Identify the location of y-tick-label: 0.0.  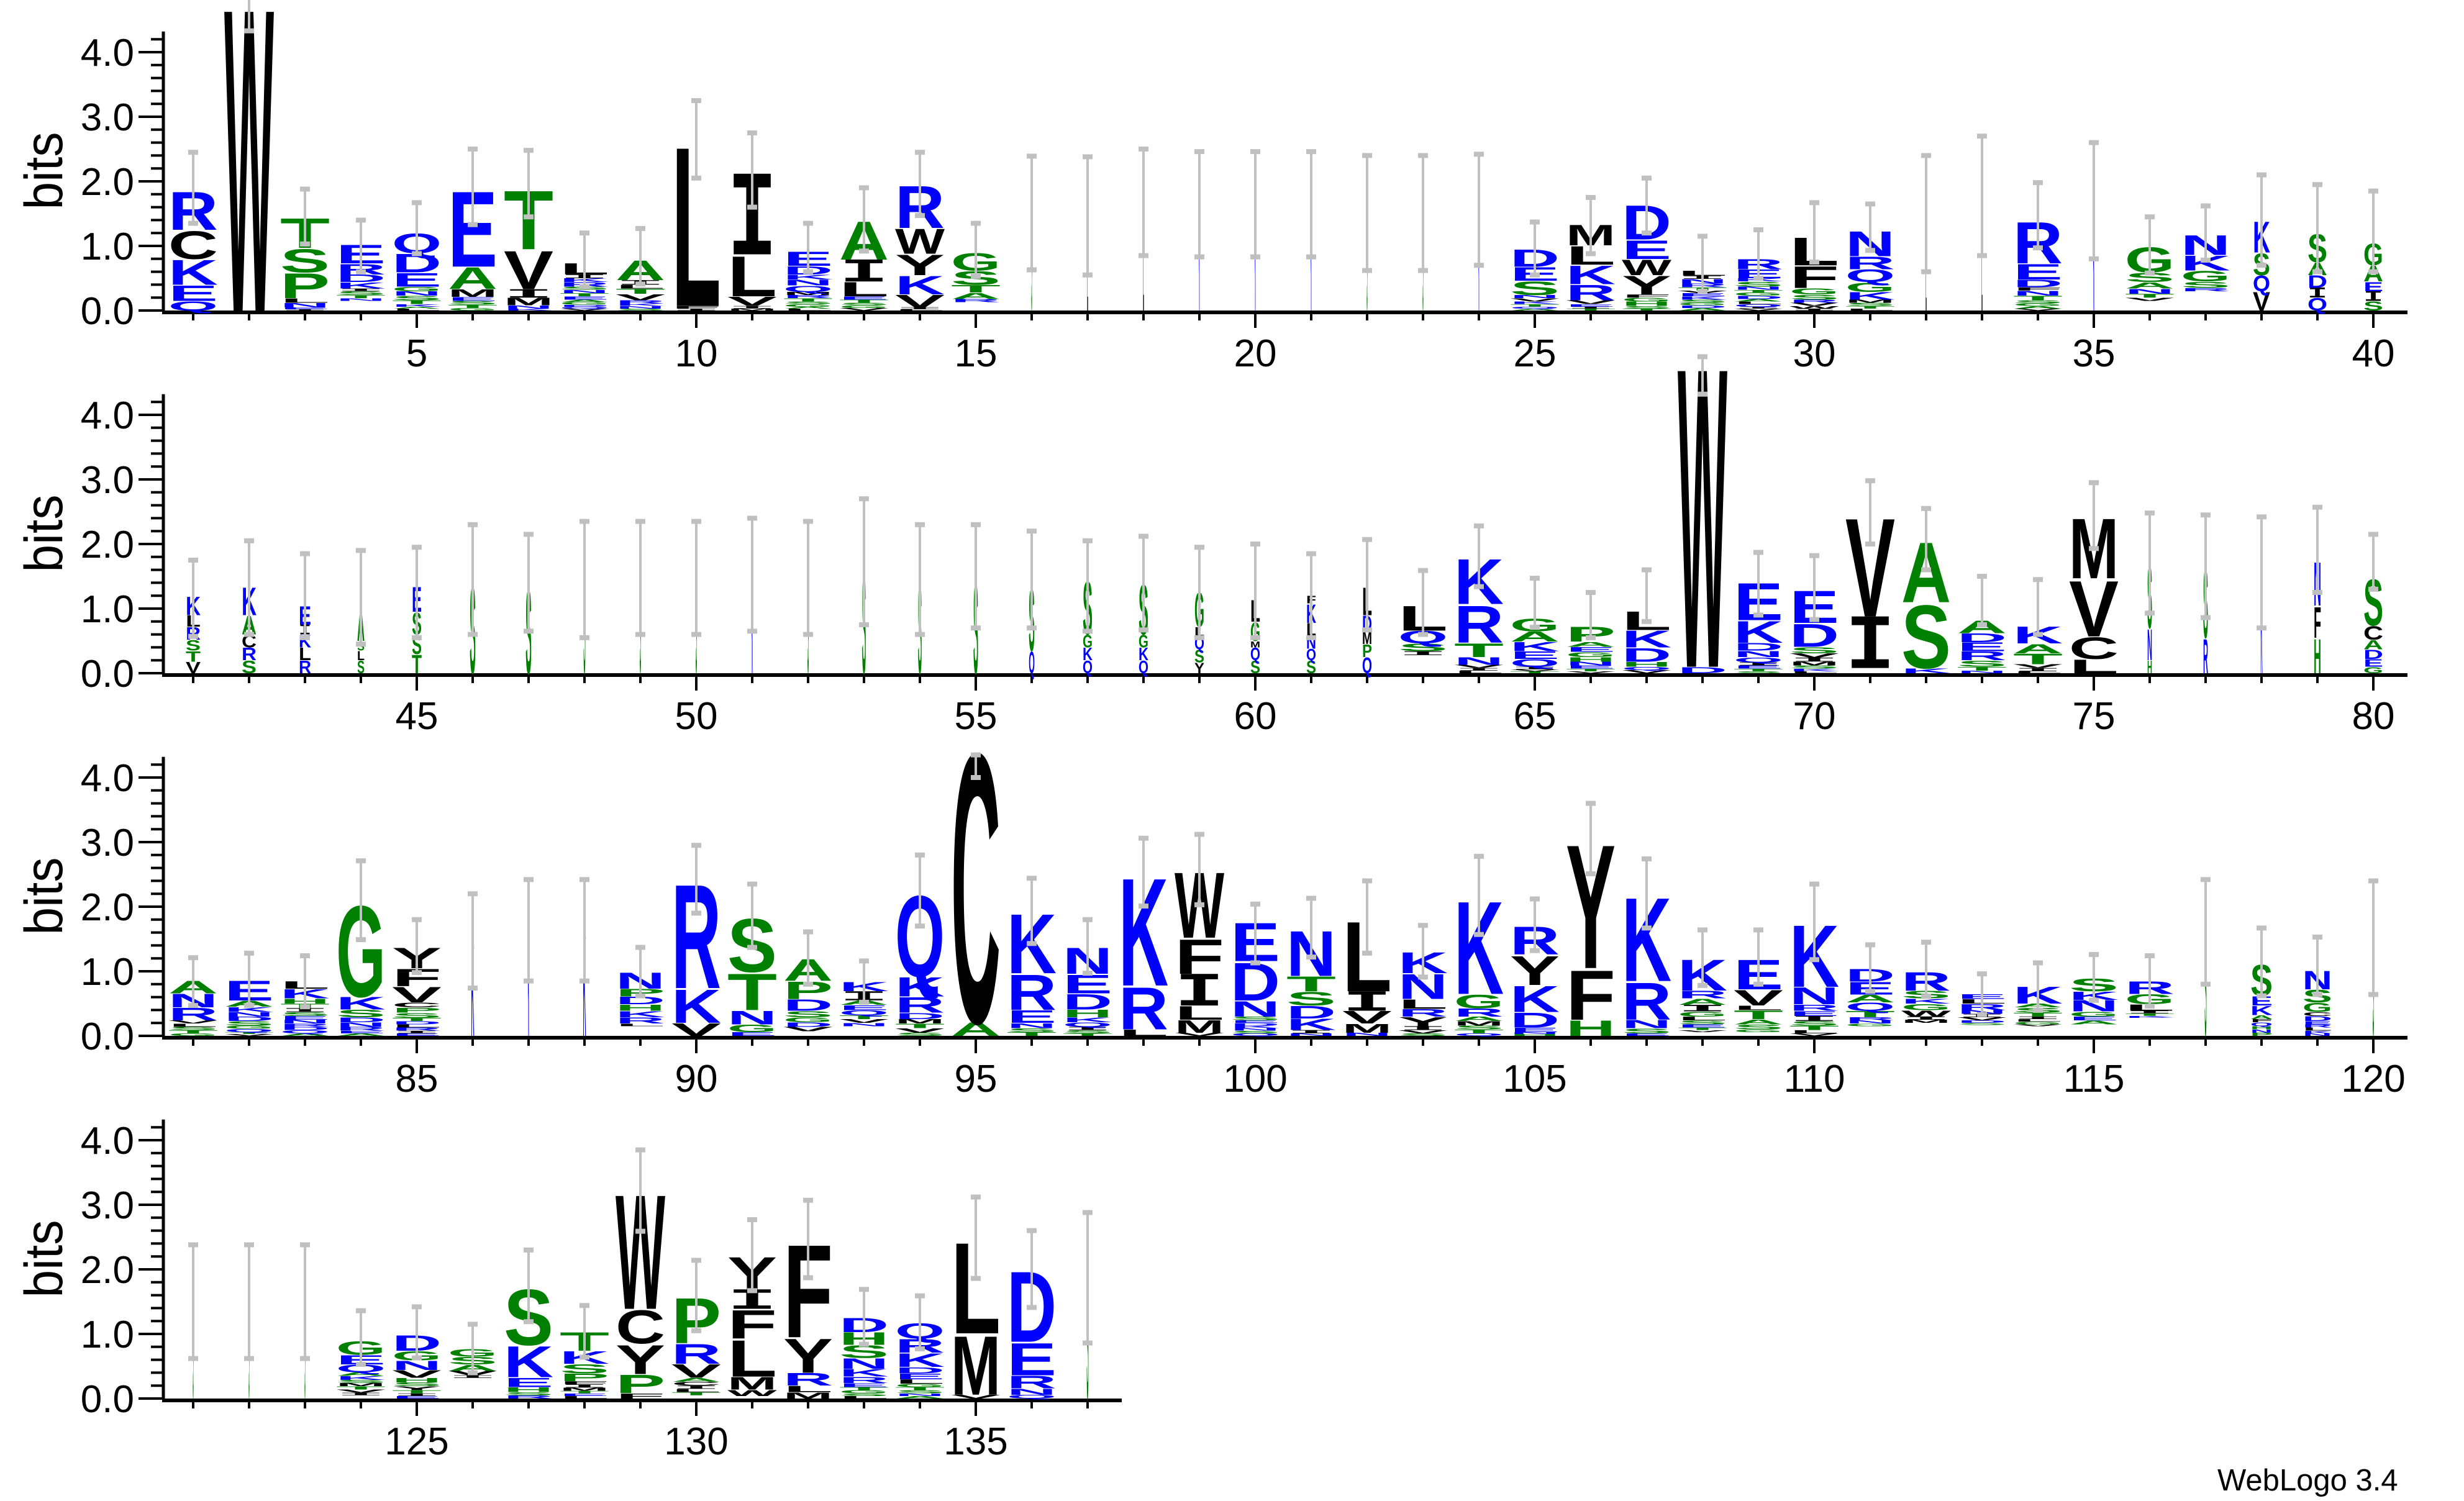
(107, 1399).